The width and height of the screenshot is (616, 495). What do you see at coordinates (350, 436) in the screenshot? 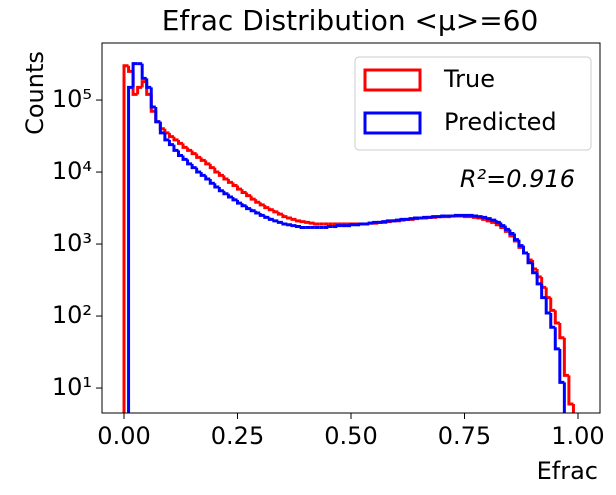
I see `x-tick-label: 0.50` at bounding box center [350, 436].